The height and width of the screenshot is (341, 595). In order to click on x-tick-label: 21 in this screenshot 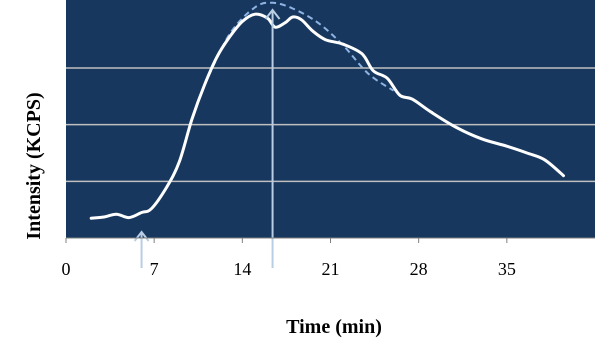, I will do `click(331, 269)`.